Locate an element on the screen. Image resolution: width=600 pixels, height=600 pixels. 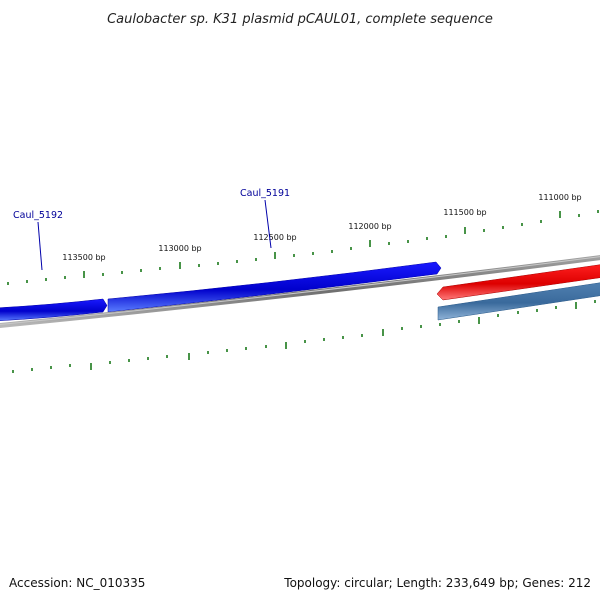
gene-label-text: Caul_5192 is located at coordinates (38, 215).